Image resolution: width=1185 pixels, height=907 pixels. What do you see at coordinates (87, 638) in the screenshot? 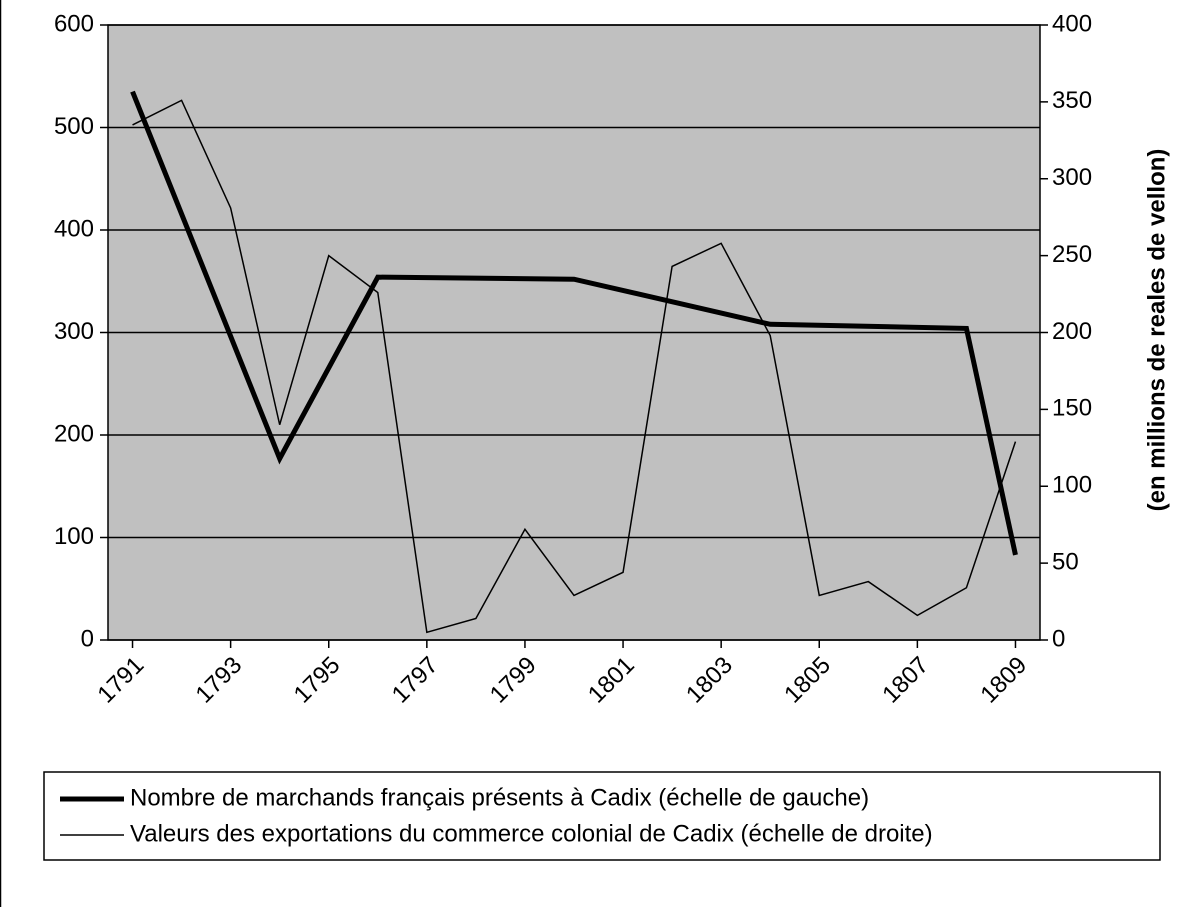
I see `y-tick-label: 0` at bounding box center [87, 638].